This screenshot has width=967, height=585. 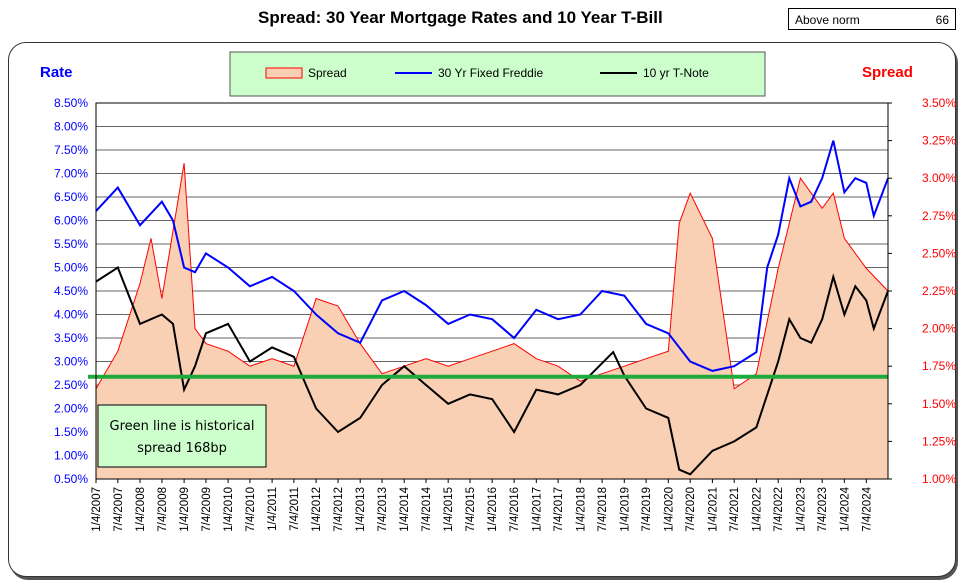 I want to click on left-tick-label: 1.00%, so click(x=71, y=456).